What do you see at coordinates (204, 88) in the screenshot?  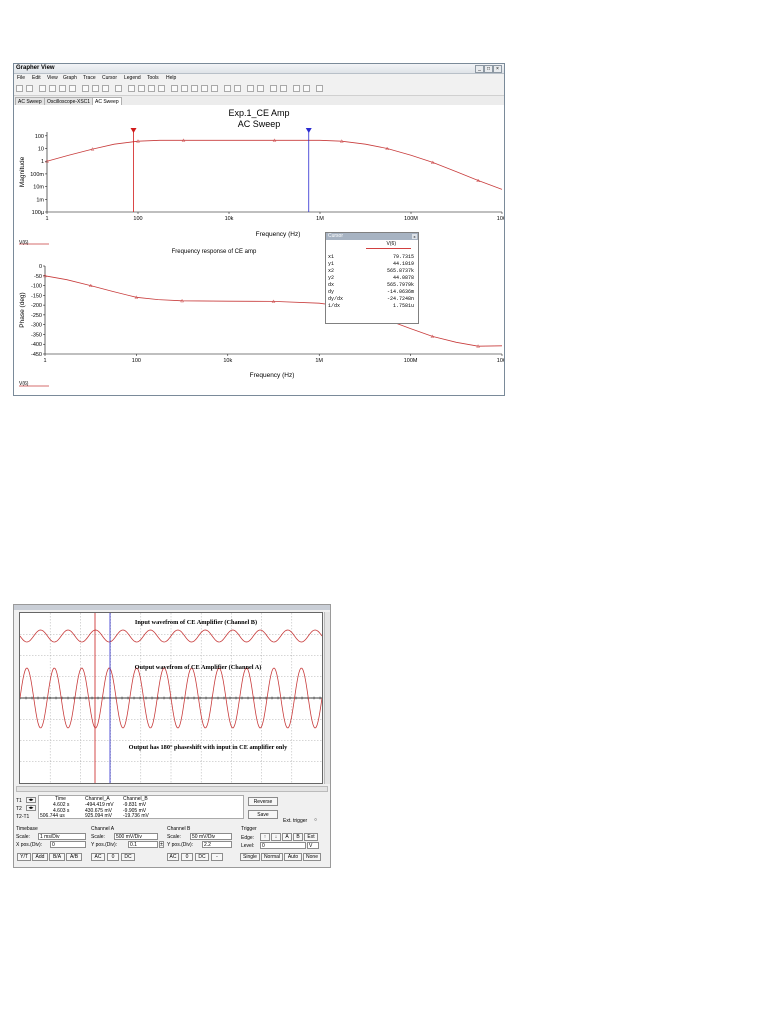 I see `zoom-y-icon` at bounding box center [204, 88].